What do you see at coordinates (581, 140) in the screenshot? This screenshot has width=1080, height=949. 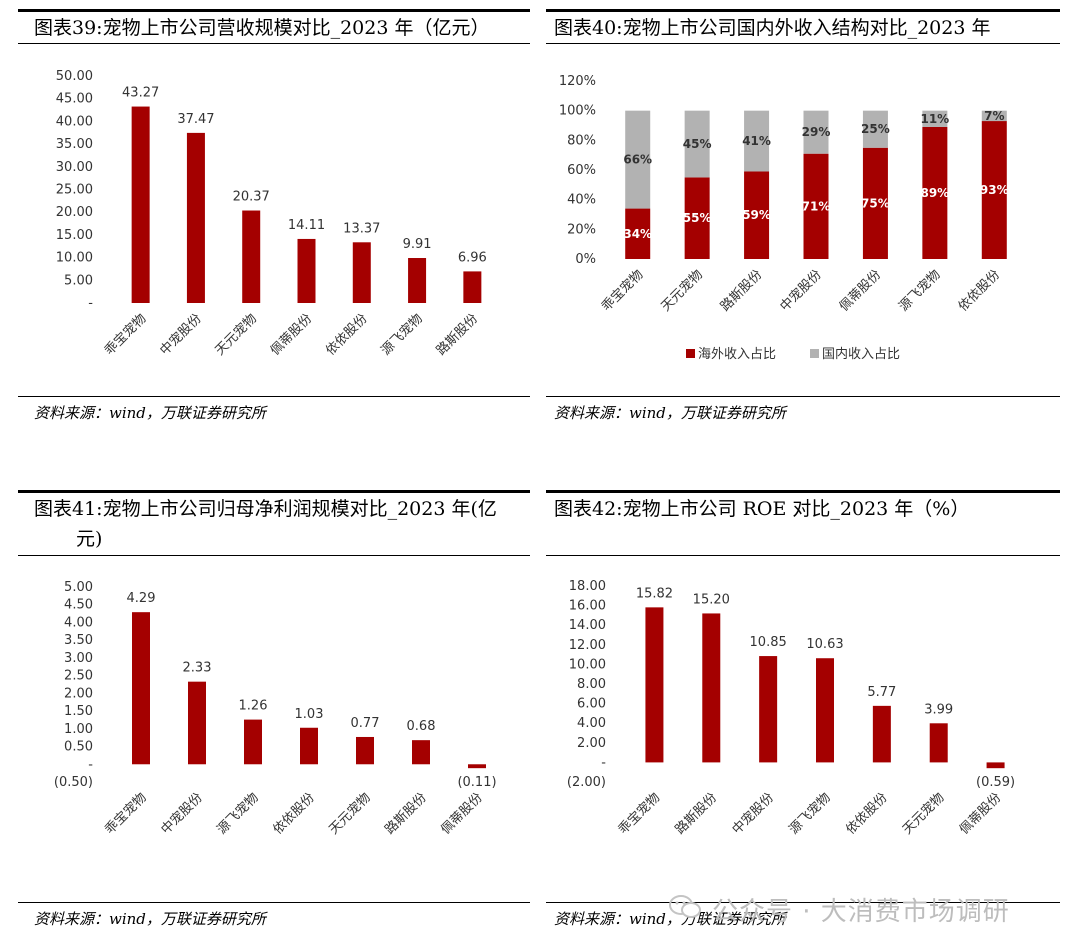 I see `y-tick-label: 80%` at bounding box center [581, 140].